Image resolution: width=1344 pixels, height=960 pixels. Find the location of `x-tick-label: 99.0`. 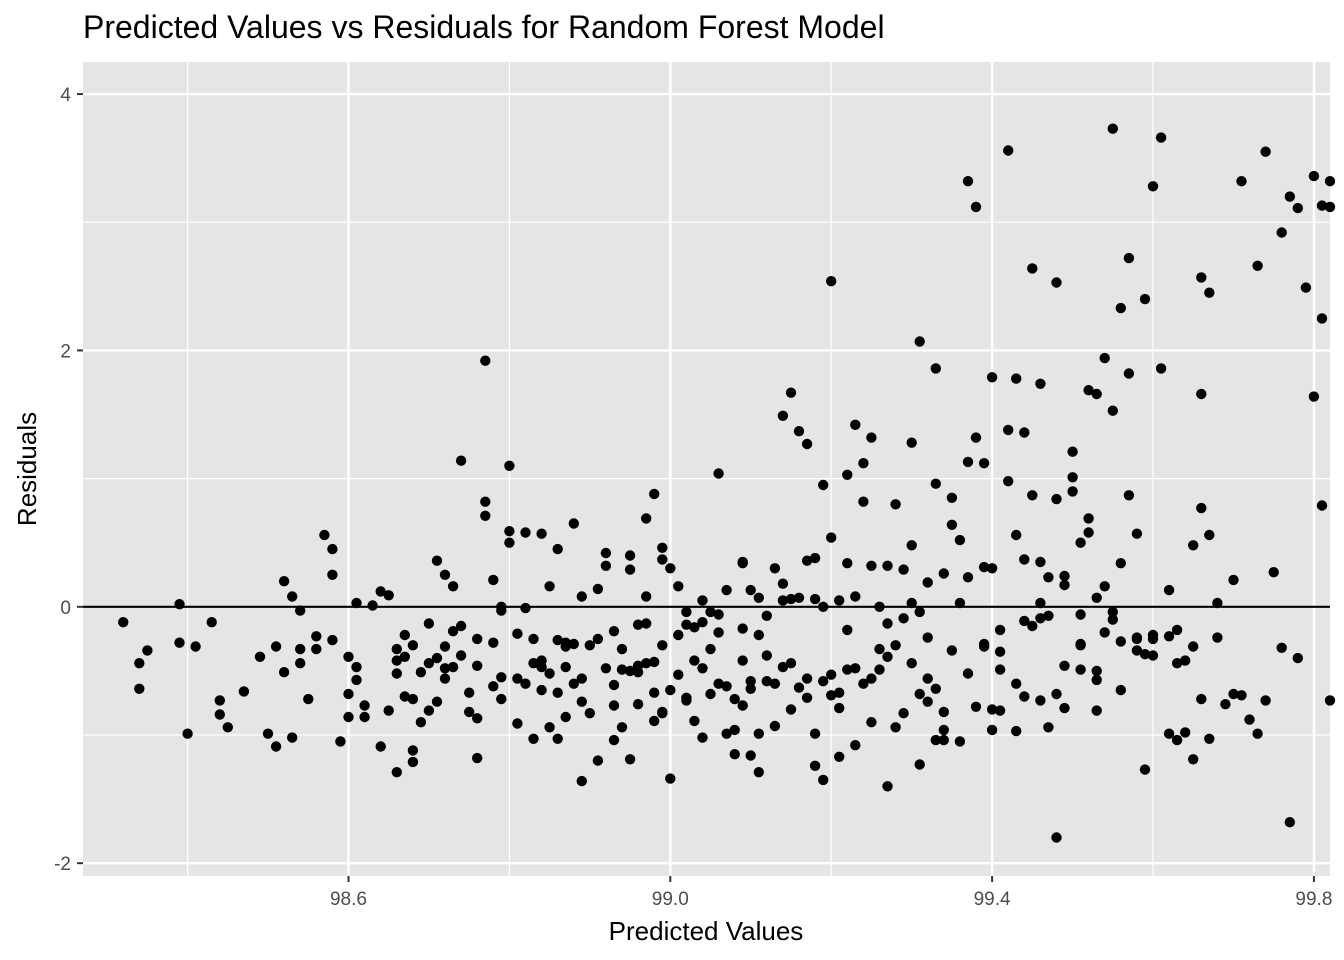

x-tick-label: 99.0 is located at coordinates (670, 899).